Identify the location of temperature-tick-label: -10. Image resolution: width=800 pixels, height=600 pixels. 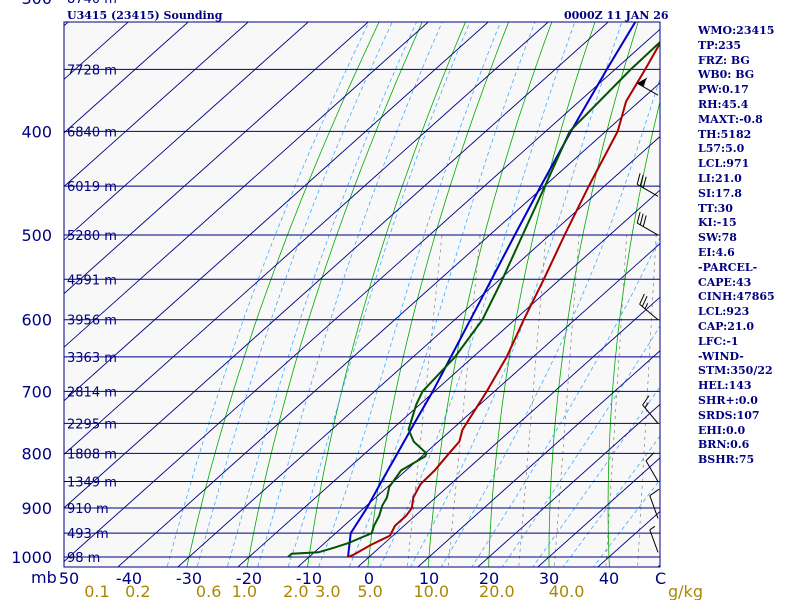
(309, 578).